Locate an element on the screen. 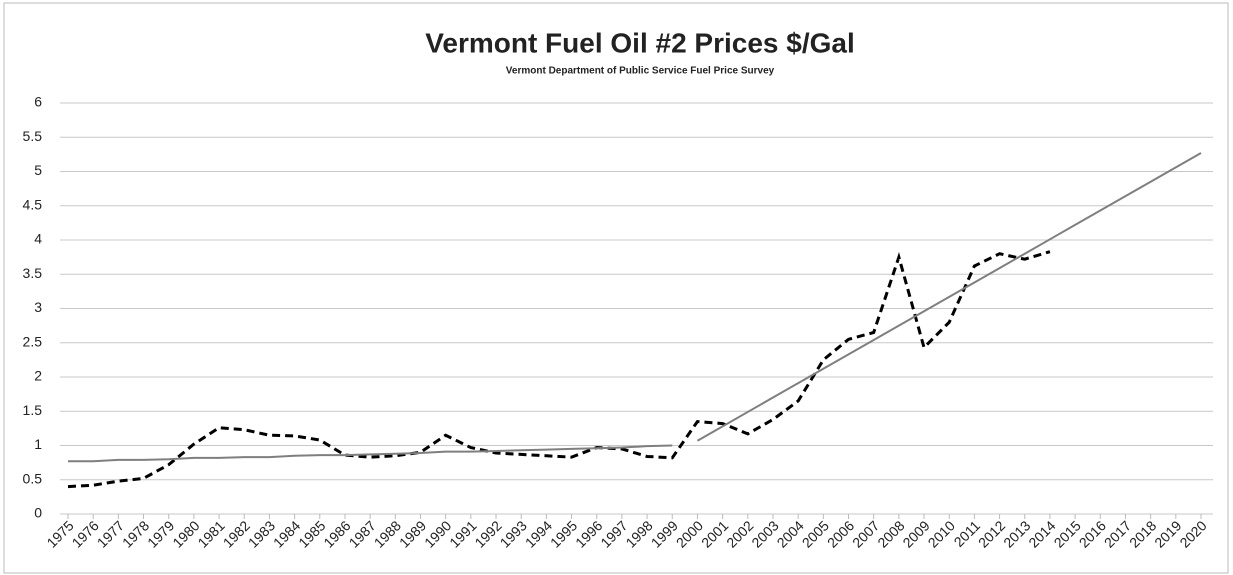 Image resolution: width=1233 pixels, height=575 pixels. y-tick-label: 2 is located at coordinates (38, 376).